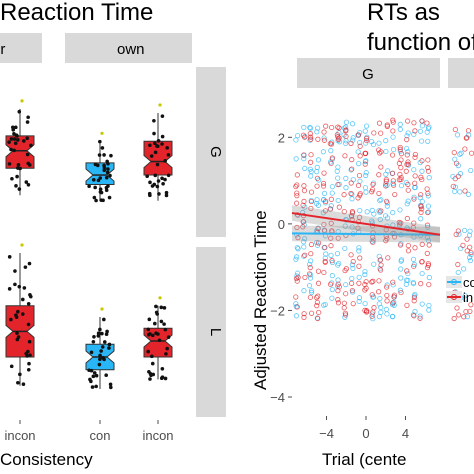 The width and height of the screenshot is (474, 474). What do you see at coordinates (368, 73) in the screenshot?
I see `strip-right-G` at bounding box center [368, 73].